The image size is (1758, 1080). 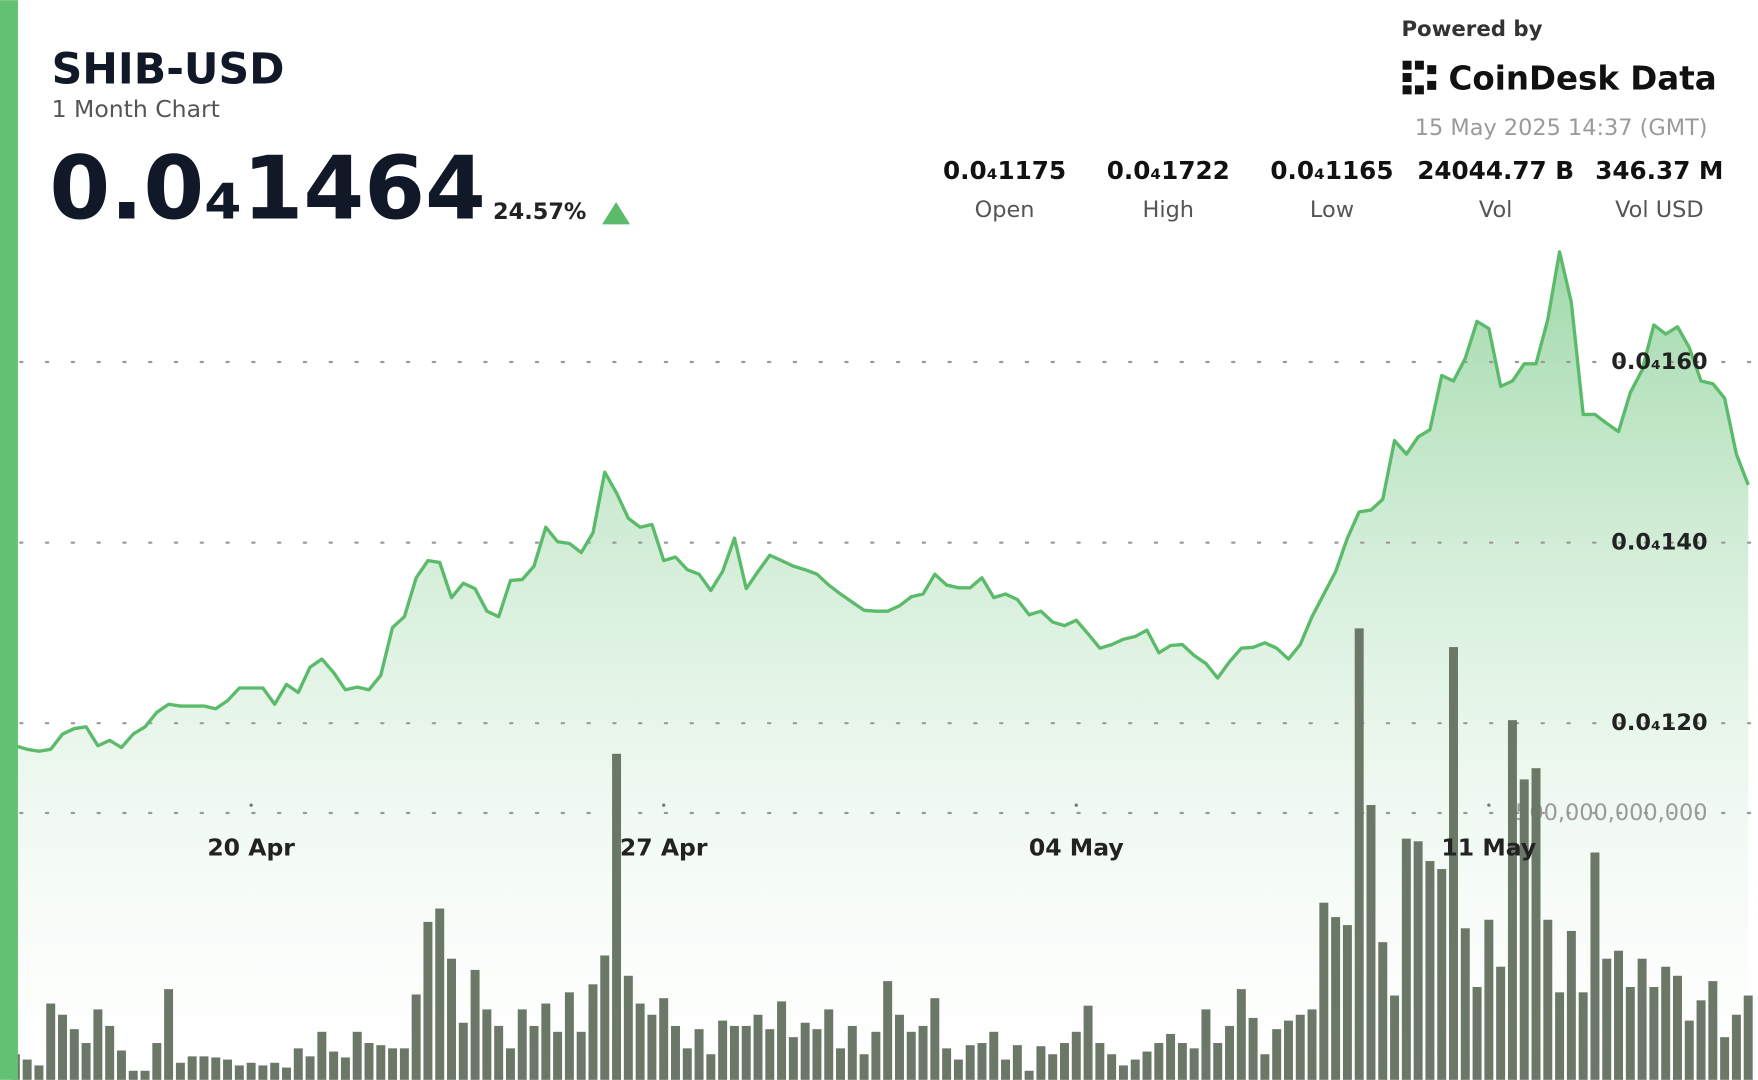 I want to click on timestamp: 15 May 2025 14:37 (GMT), so click(x=1561, y=128).